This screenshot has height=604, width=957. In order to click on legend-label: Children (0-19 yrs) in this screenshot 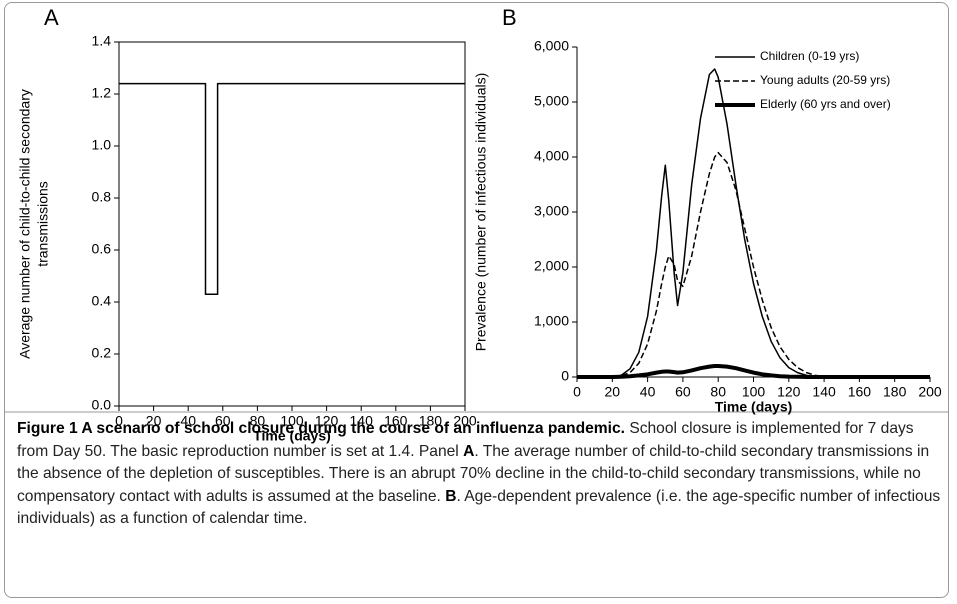, I will do `click(809, 56)`.